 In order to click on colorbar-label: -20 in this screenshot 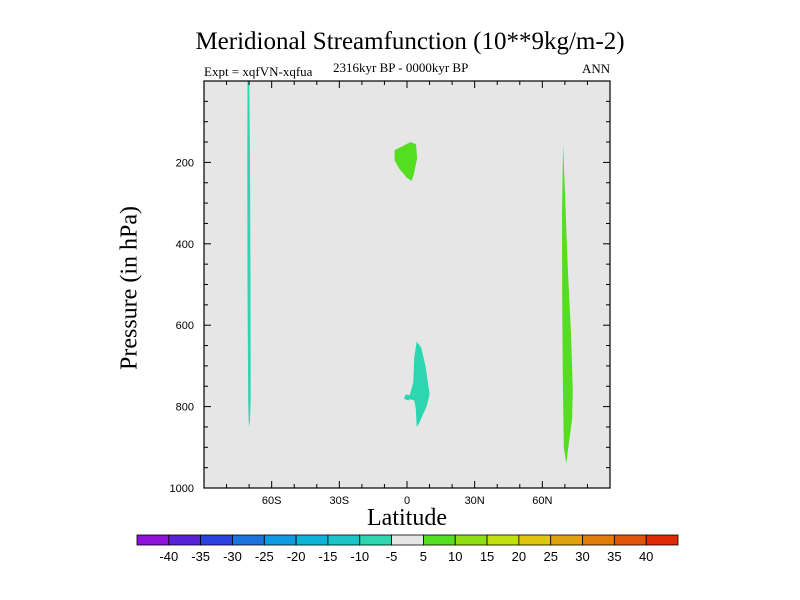, I will do `click(296, 556)`.